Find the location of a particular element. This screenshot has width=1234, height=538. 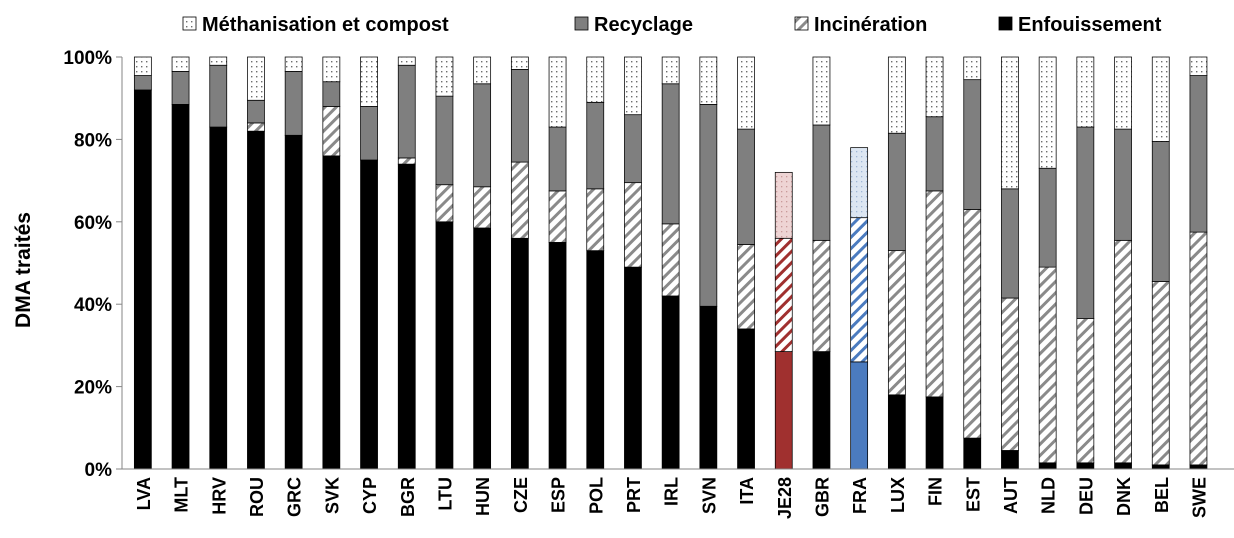

bar-stack-hun is located at coordinates (482, 263).